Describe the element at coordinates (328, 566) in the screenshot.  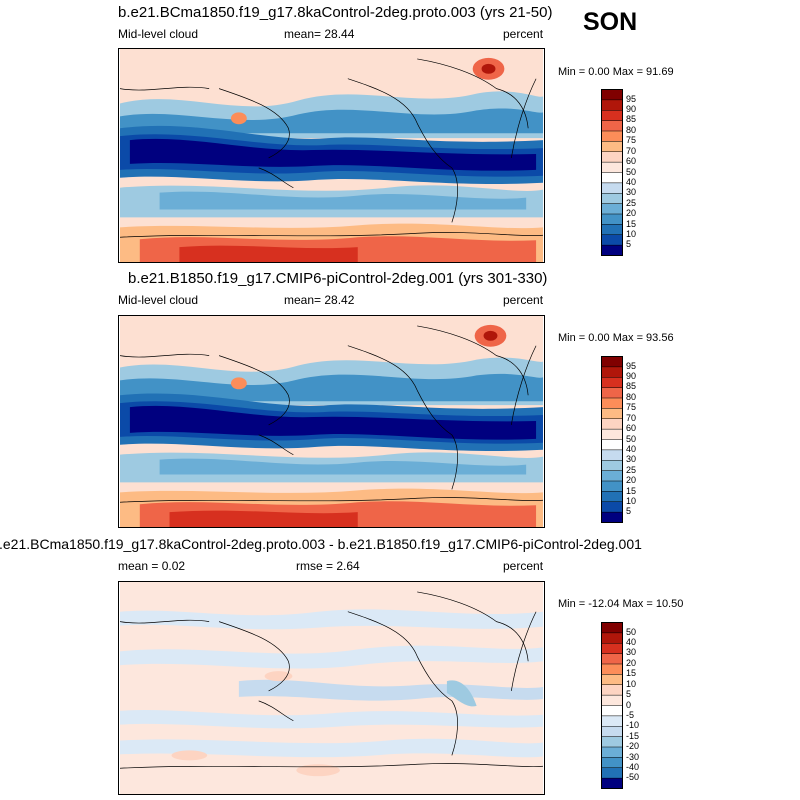
I see `panel-3-rmse-label: rmse = 2.64` at that location.